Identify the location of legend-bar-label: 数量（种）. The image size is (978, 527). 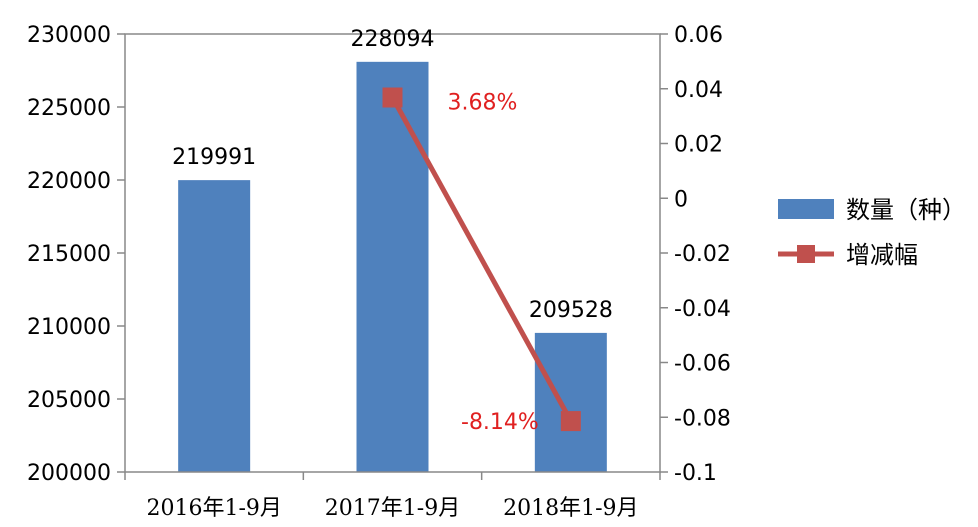
(906, 210).